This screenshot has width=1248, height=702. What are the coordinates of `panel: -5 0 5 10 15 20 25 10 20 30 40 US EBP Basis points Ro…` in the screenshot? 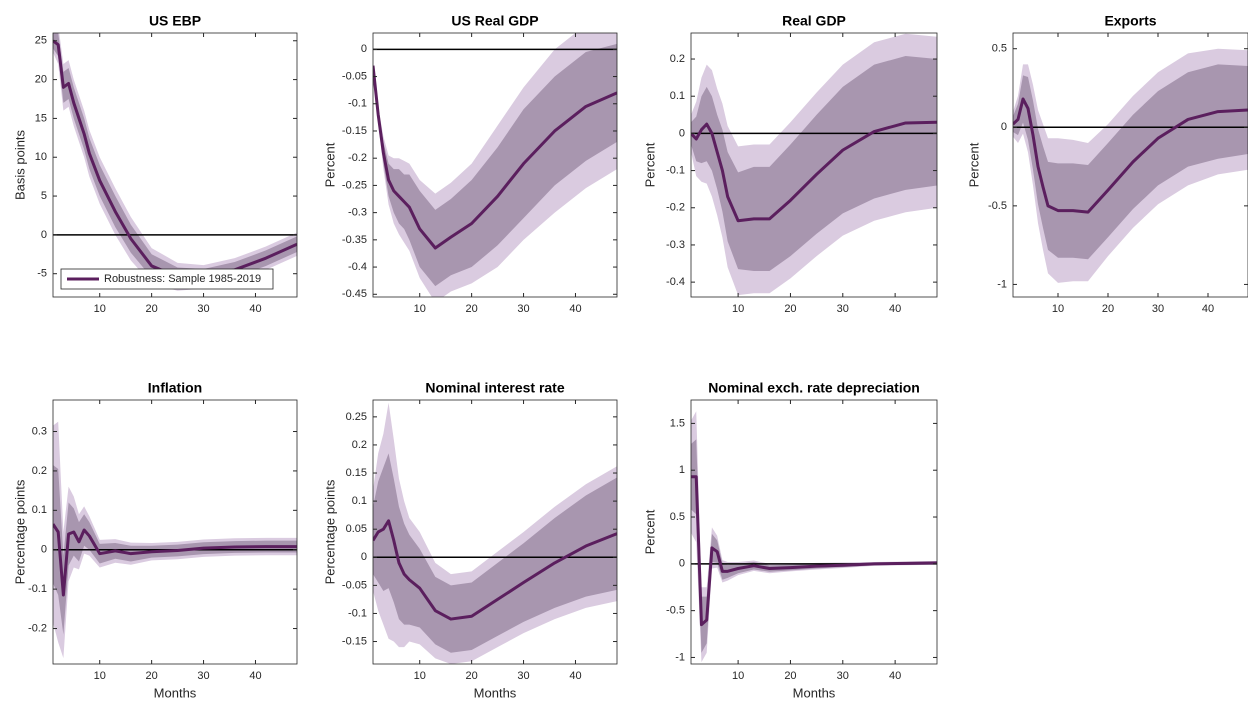 It's located at (155, 164).